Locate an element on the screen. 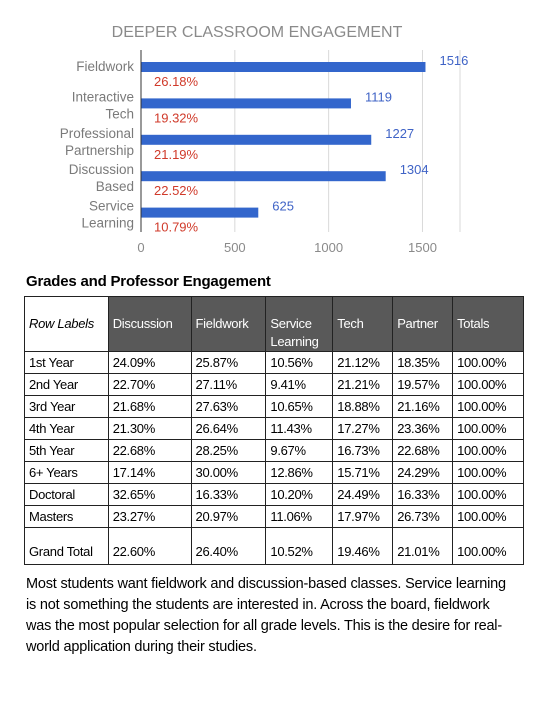 This screenshot has height=708, width=533. table-cell: 23.27% is located at coordinates (149, 516).